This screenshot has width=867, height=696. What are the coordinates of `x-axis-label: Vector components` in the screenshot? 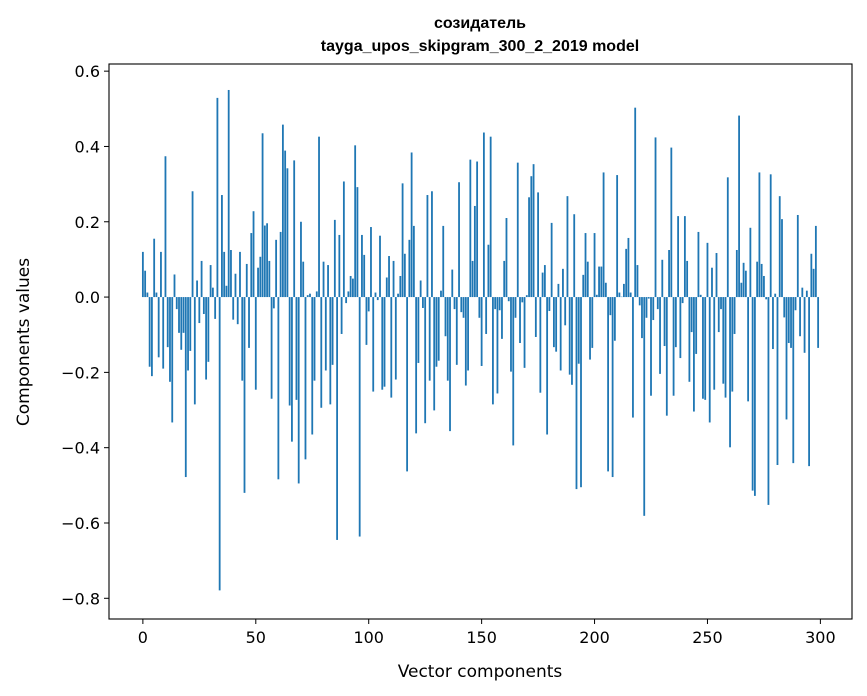 It's located at (480, 672).